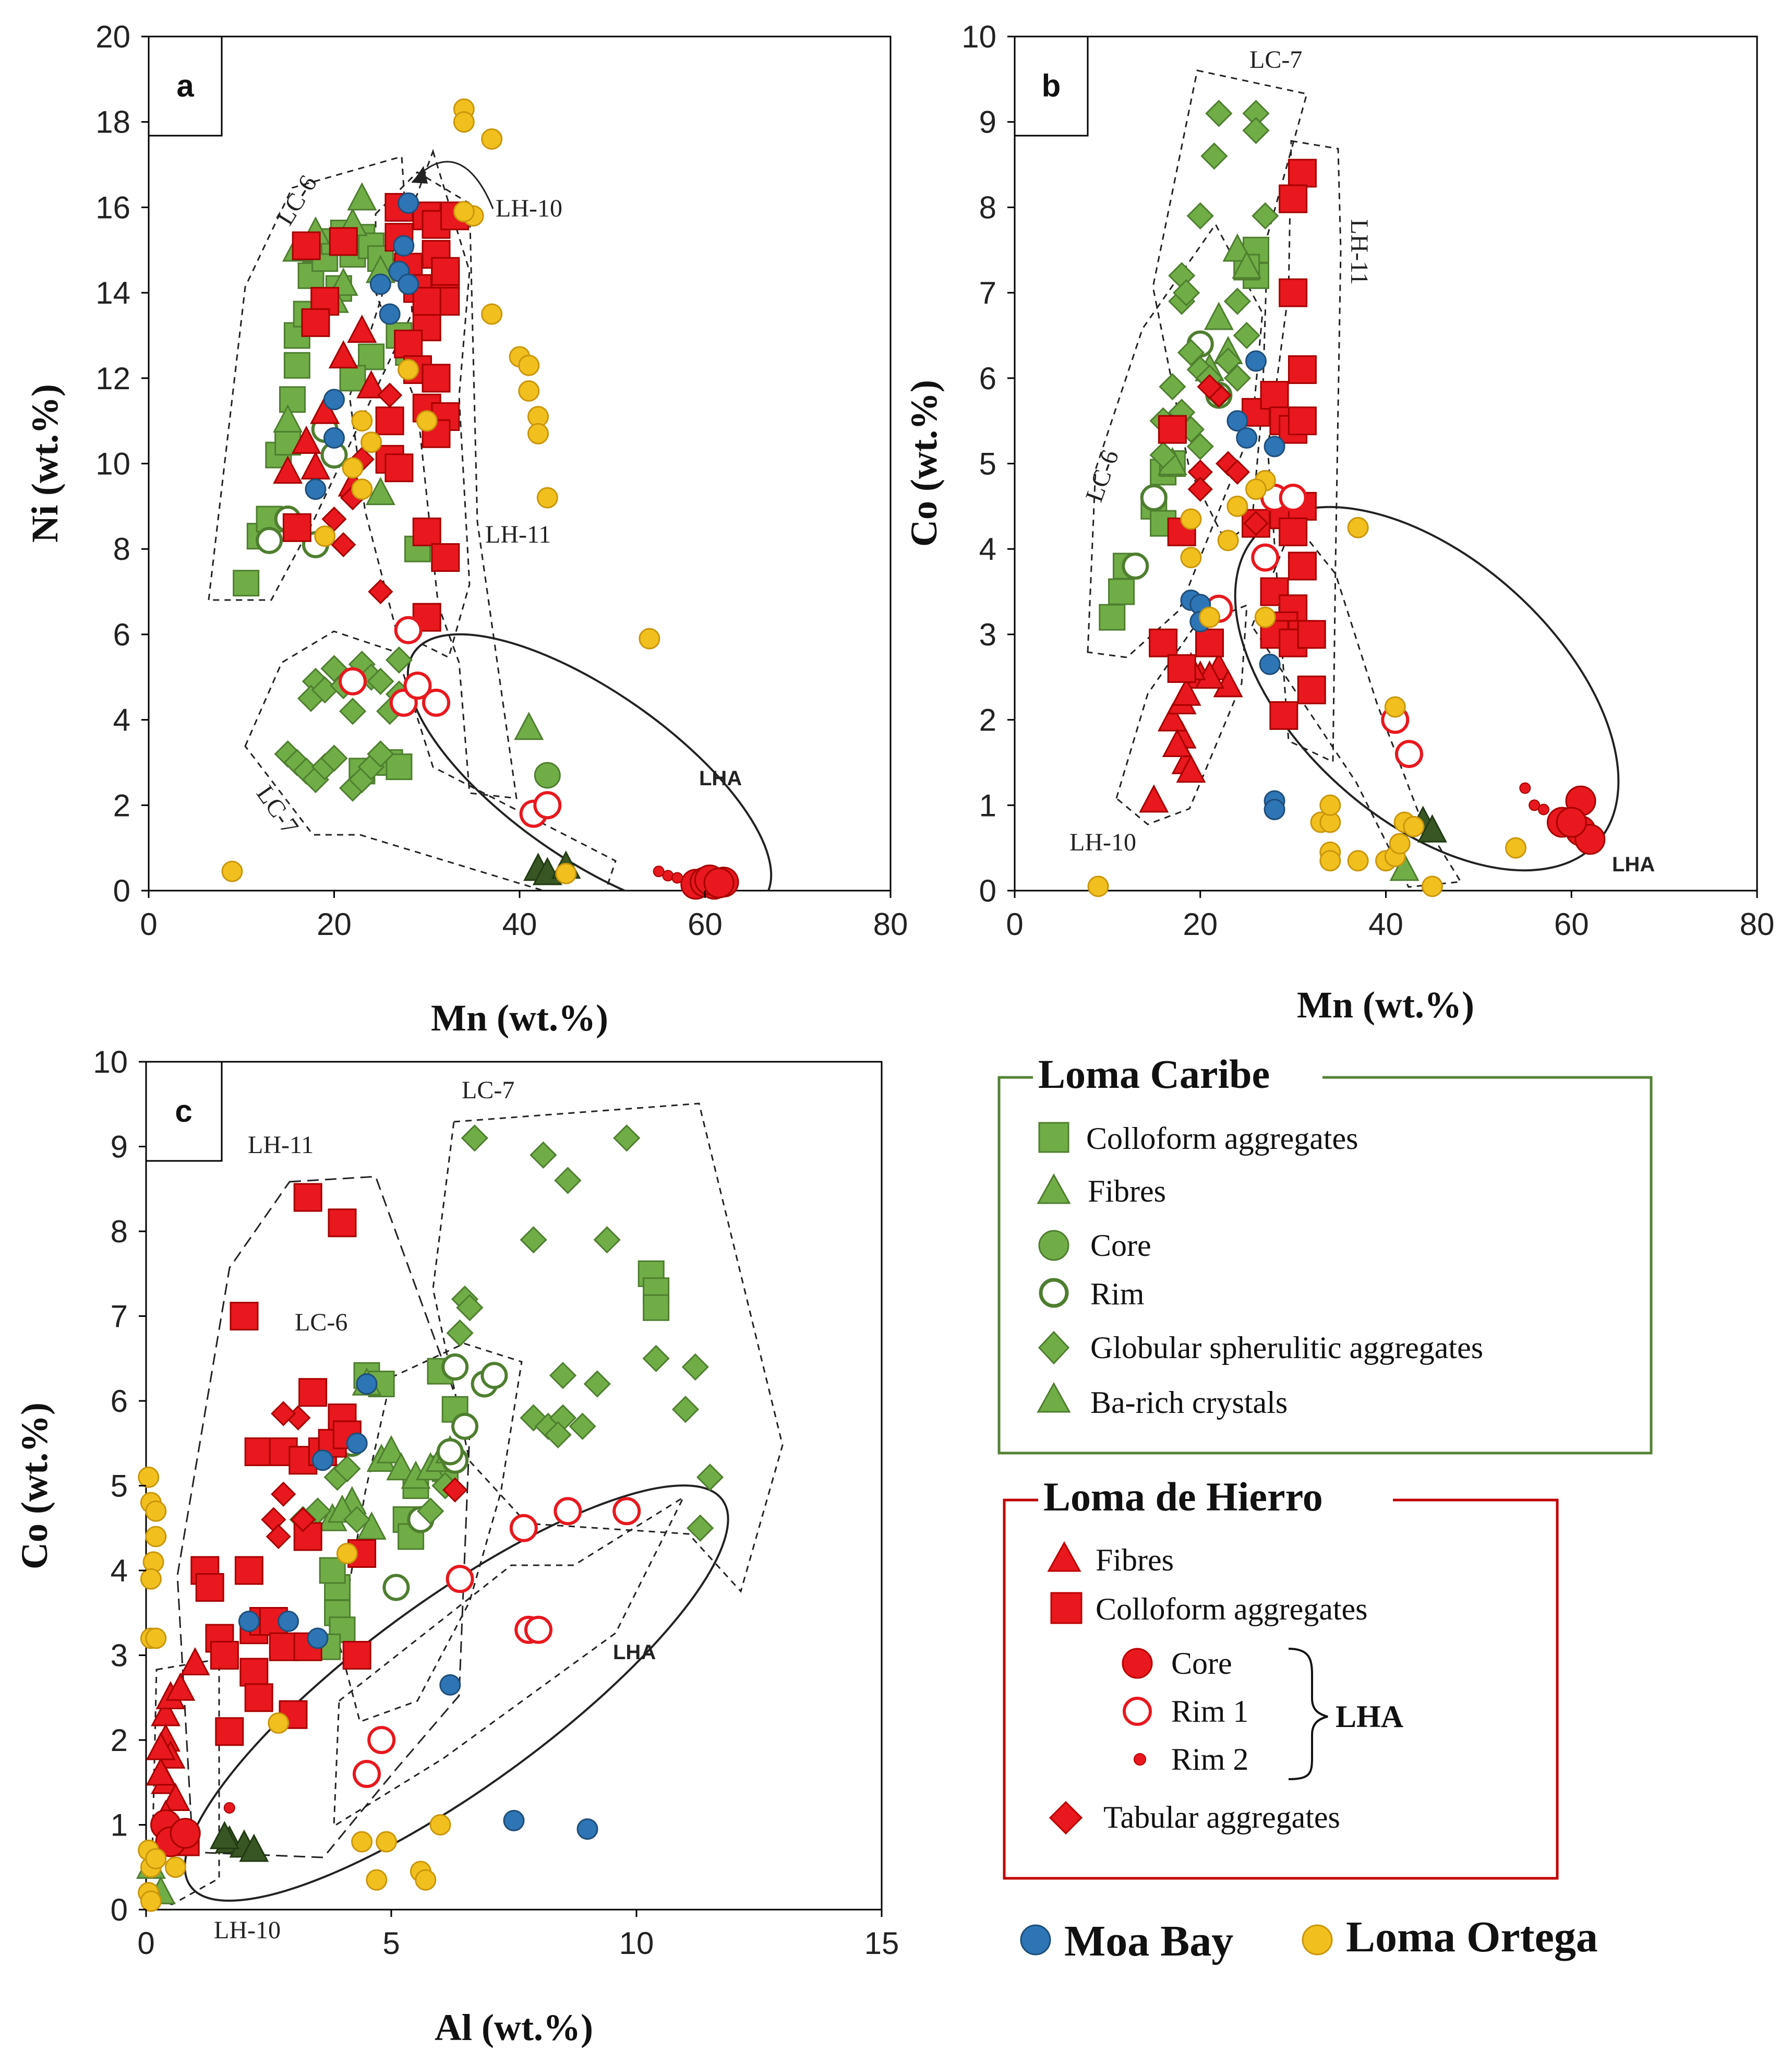 This screenshot has width=1792, height=2051. I want to click on x-tick-label: 15, so click(881, 1943).